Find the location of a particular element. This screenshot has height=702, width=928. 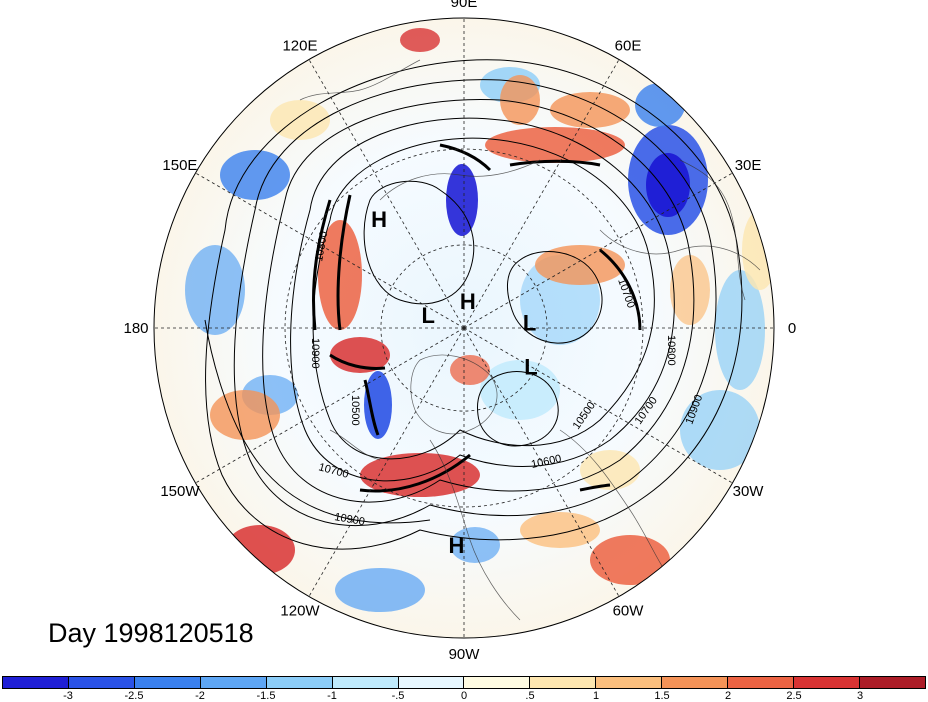

colorbar-tick-label: -2.5 is located at coordinates (134, 696).